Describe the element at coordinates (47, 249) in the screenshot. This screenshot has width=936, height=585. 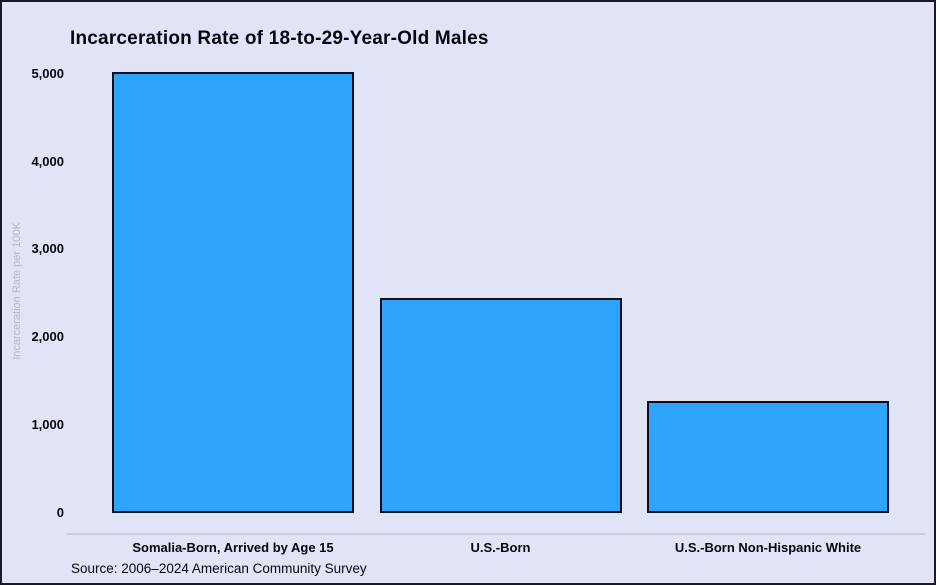
I see `y-tick-label: 3,000` at that location.